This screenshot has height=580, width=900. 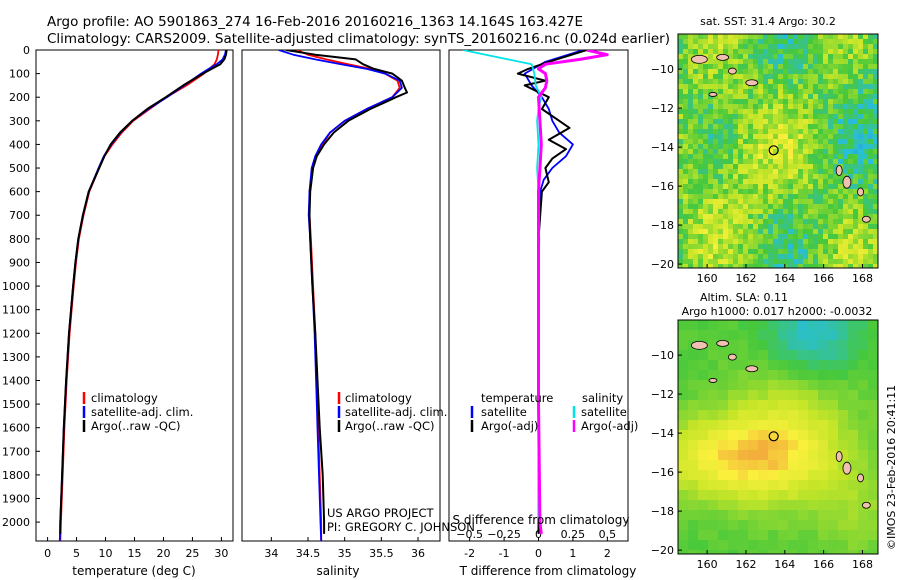 What do you see at coordinates (609, 426) in the screenshot?
I see `legend-label-s-argo: Argo(-adj)` at bounding box center [609, 426].